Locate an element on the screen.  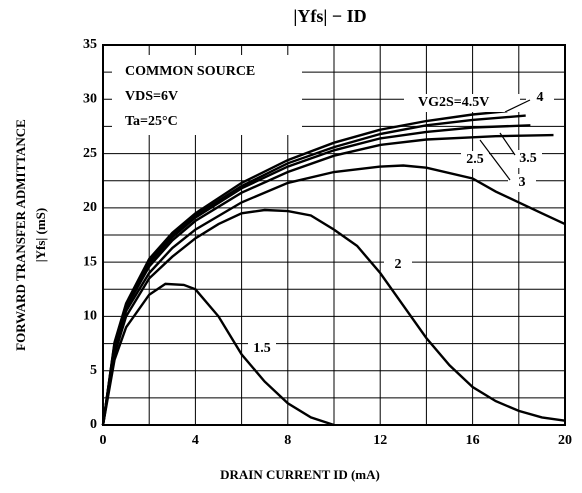
x-axis-label: DRAIN CURRENT ID (mA) is located at coordinates (300, 474).